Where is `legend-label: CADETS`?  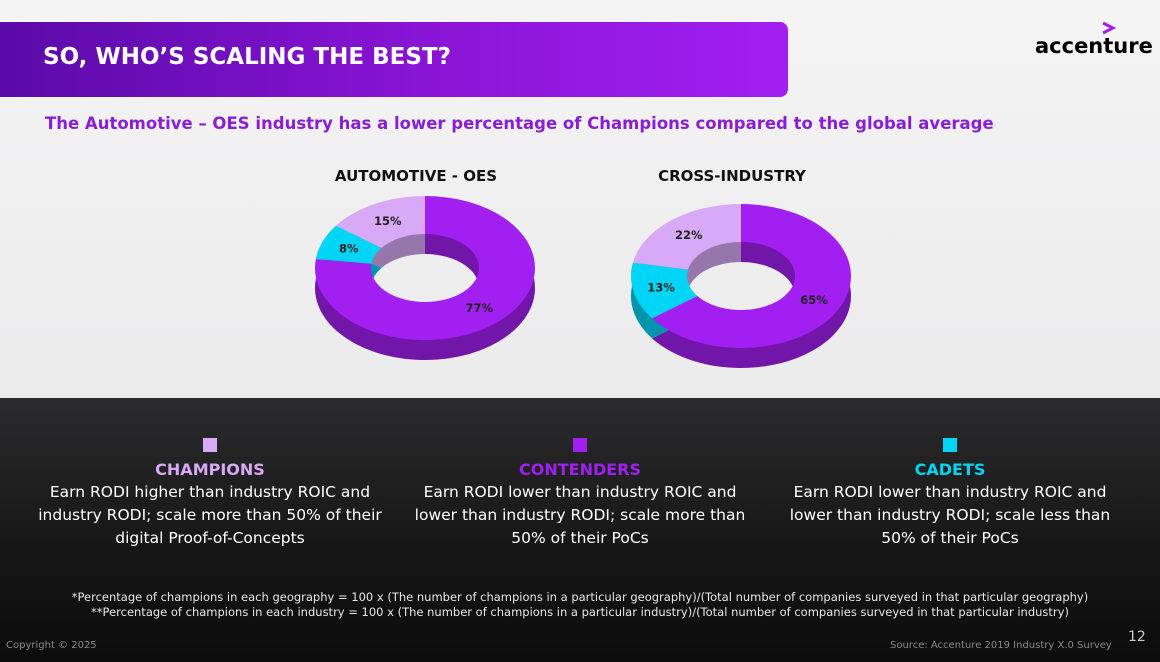 legend-label: CADETS is located at coordinates (950, 469).